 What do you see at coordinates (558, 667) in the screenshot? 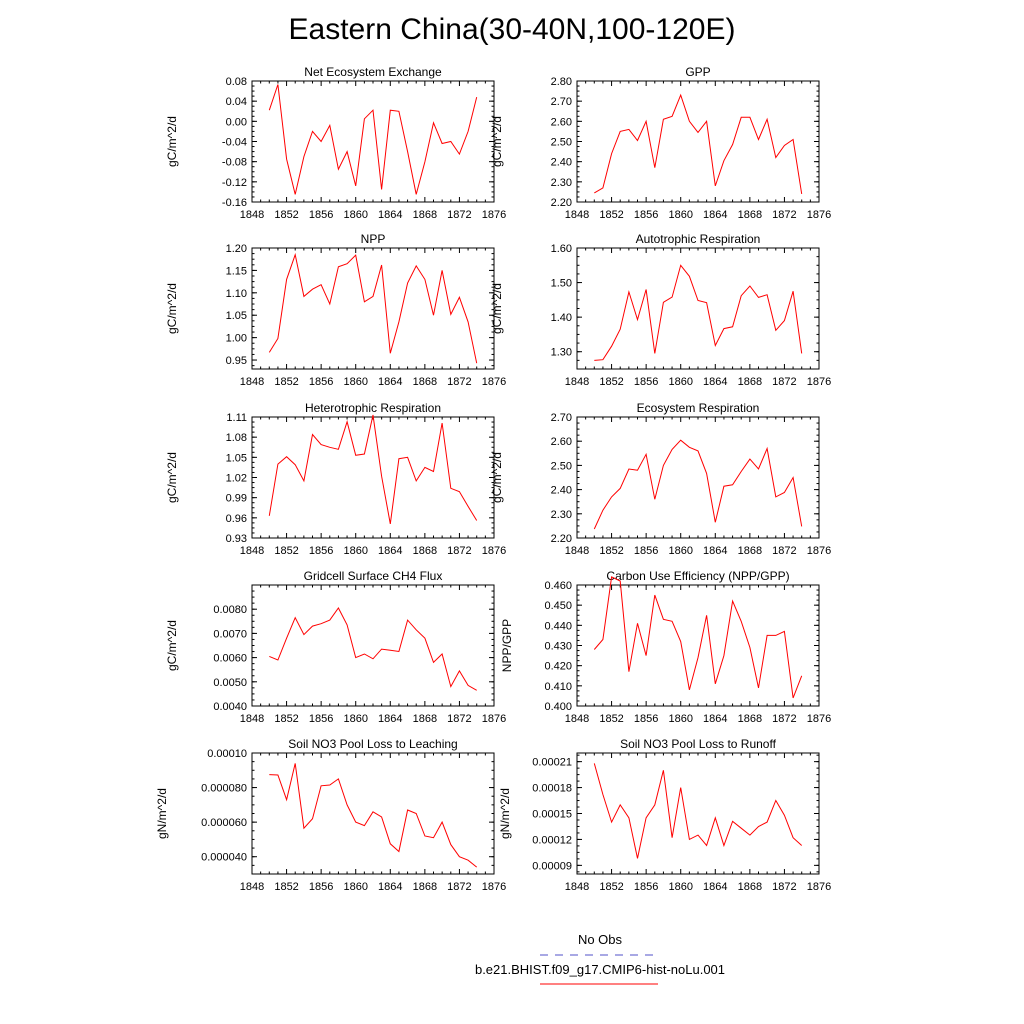
I see `y-tick-label: 0.420` at bounding box center [558, 667].